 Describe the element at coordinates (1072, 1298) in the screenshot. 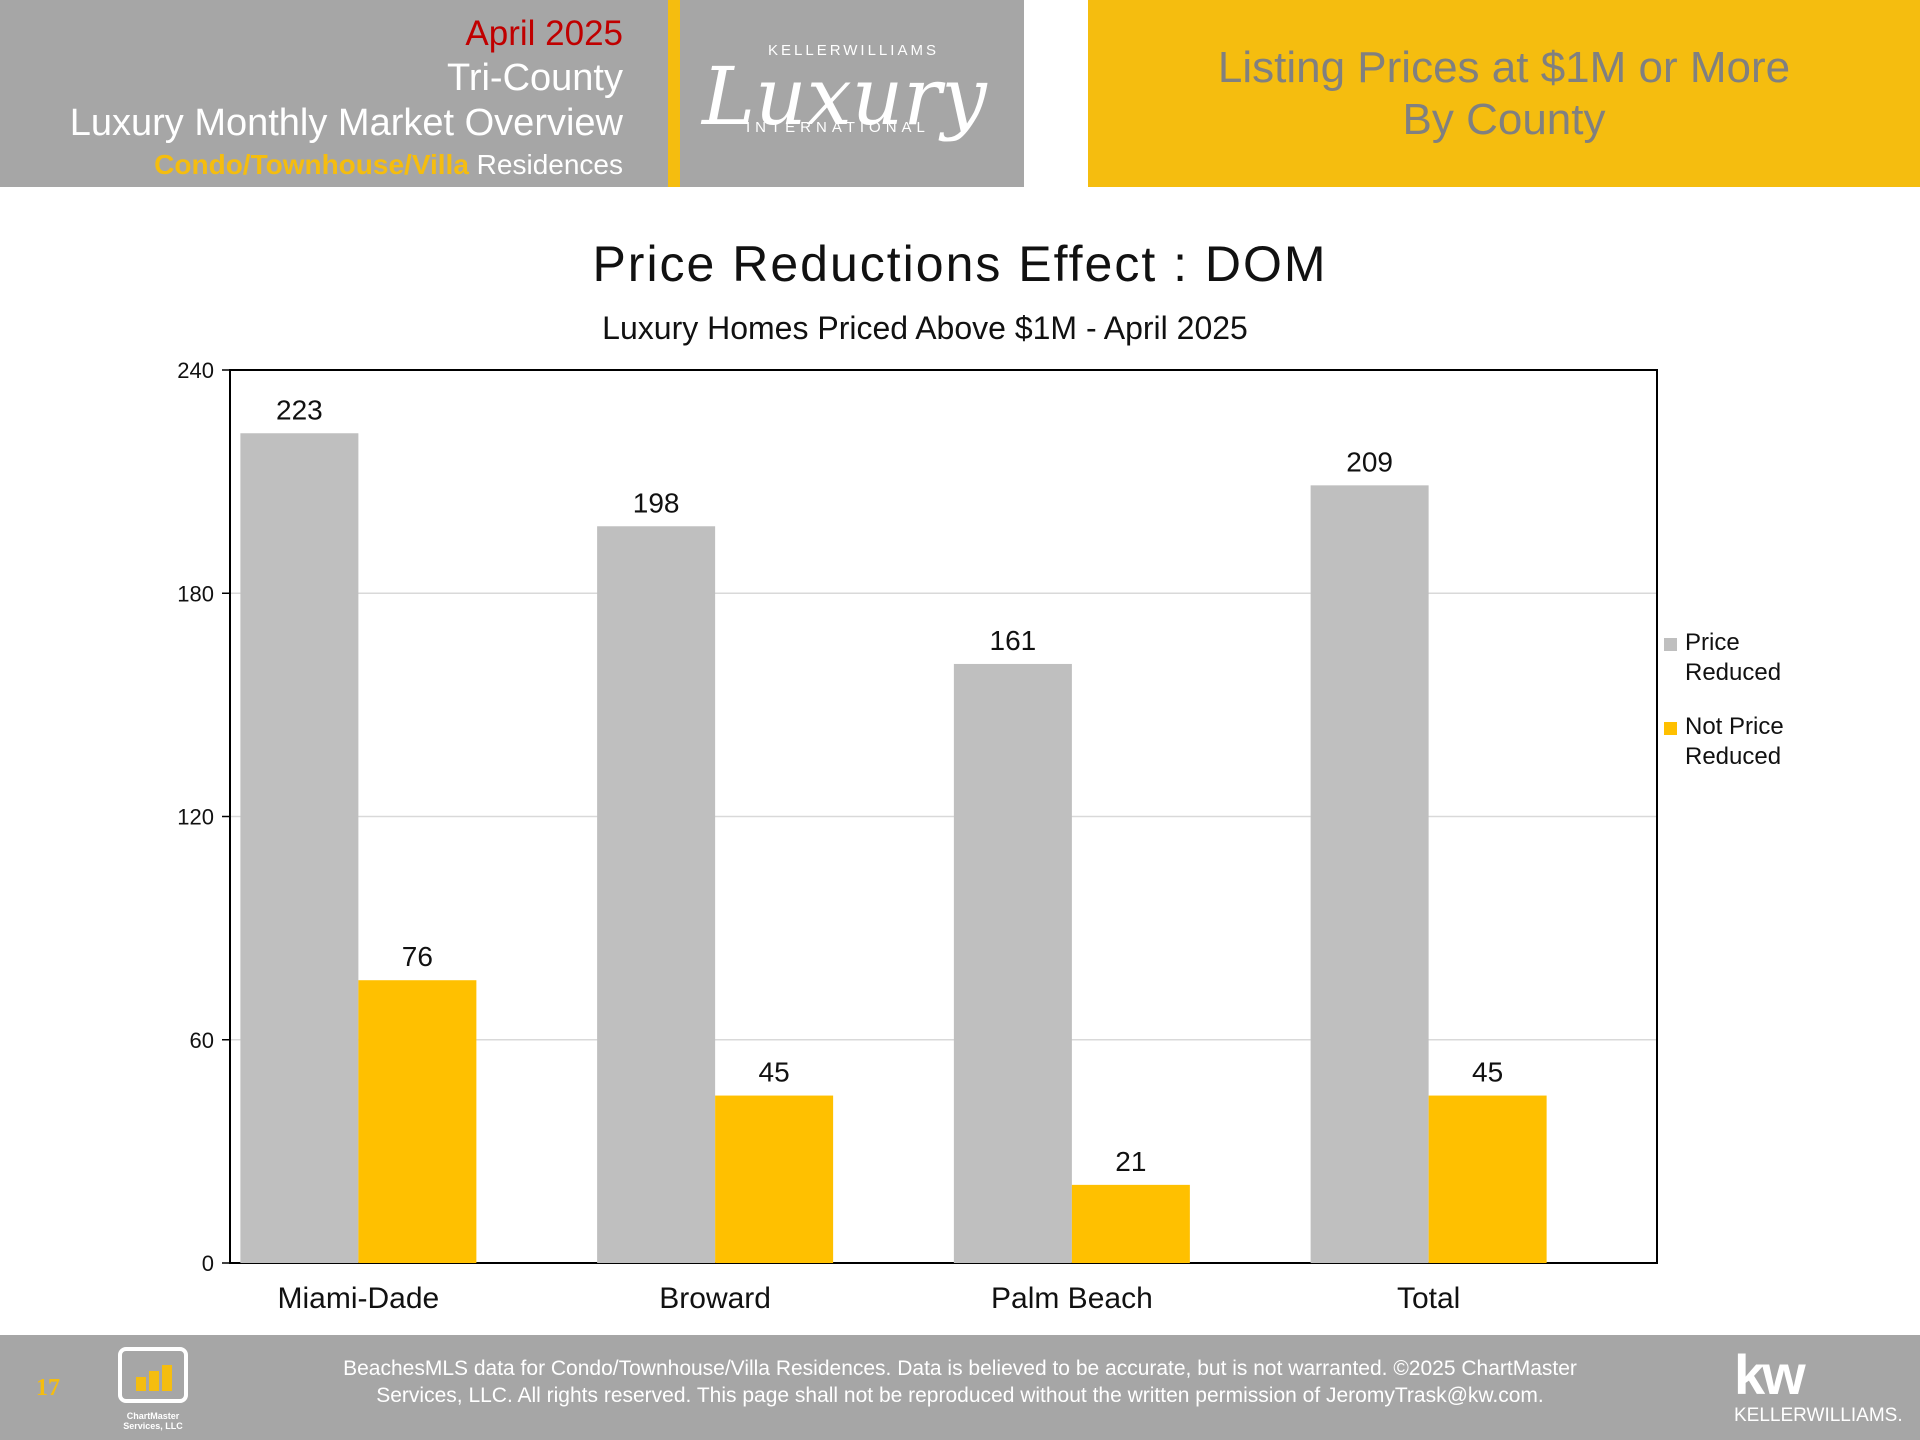

I see `x-category-label: Palm Beach` at that location.